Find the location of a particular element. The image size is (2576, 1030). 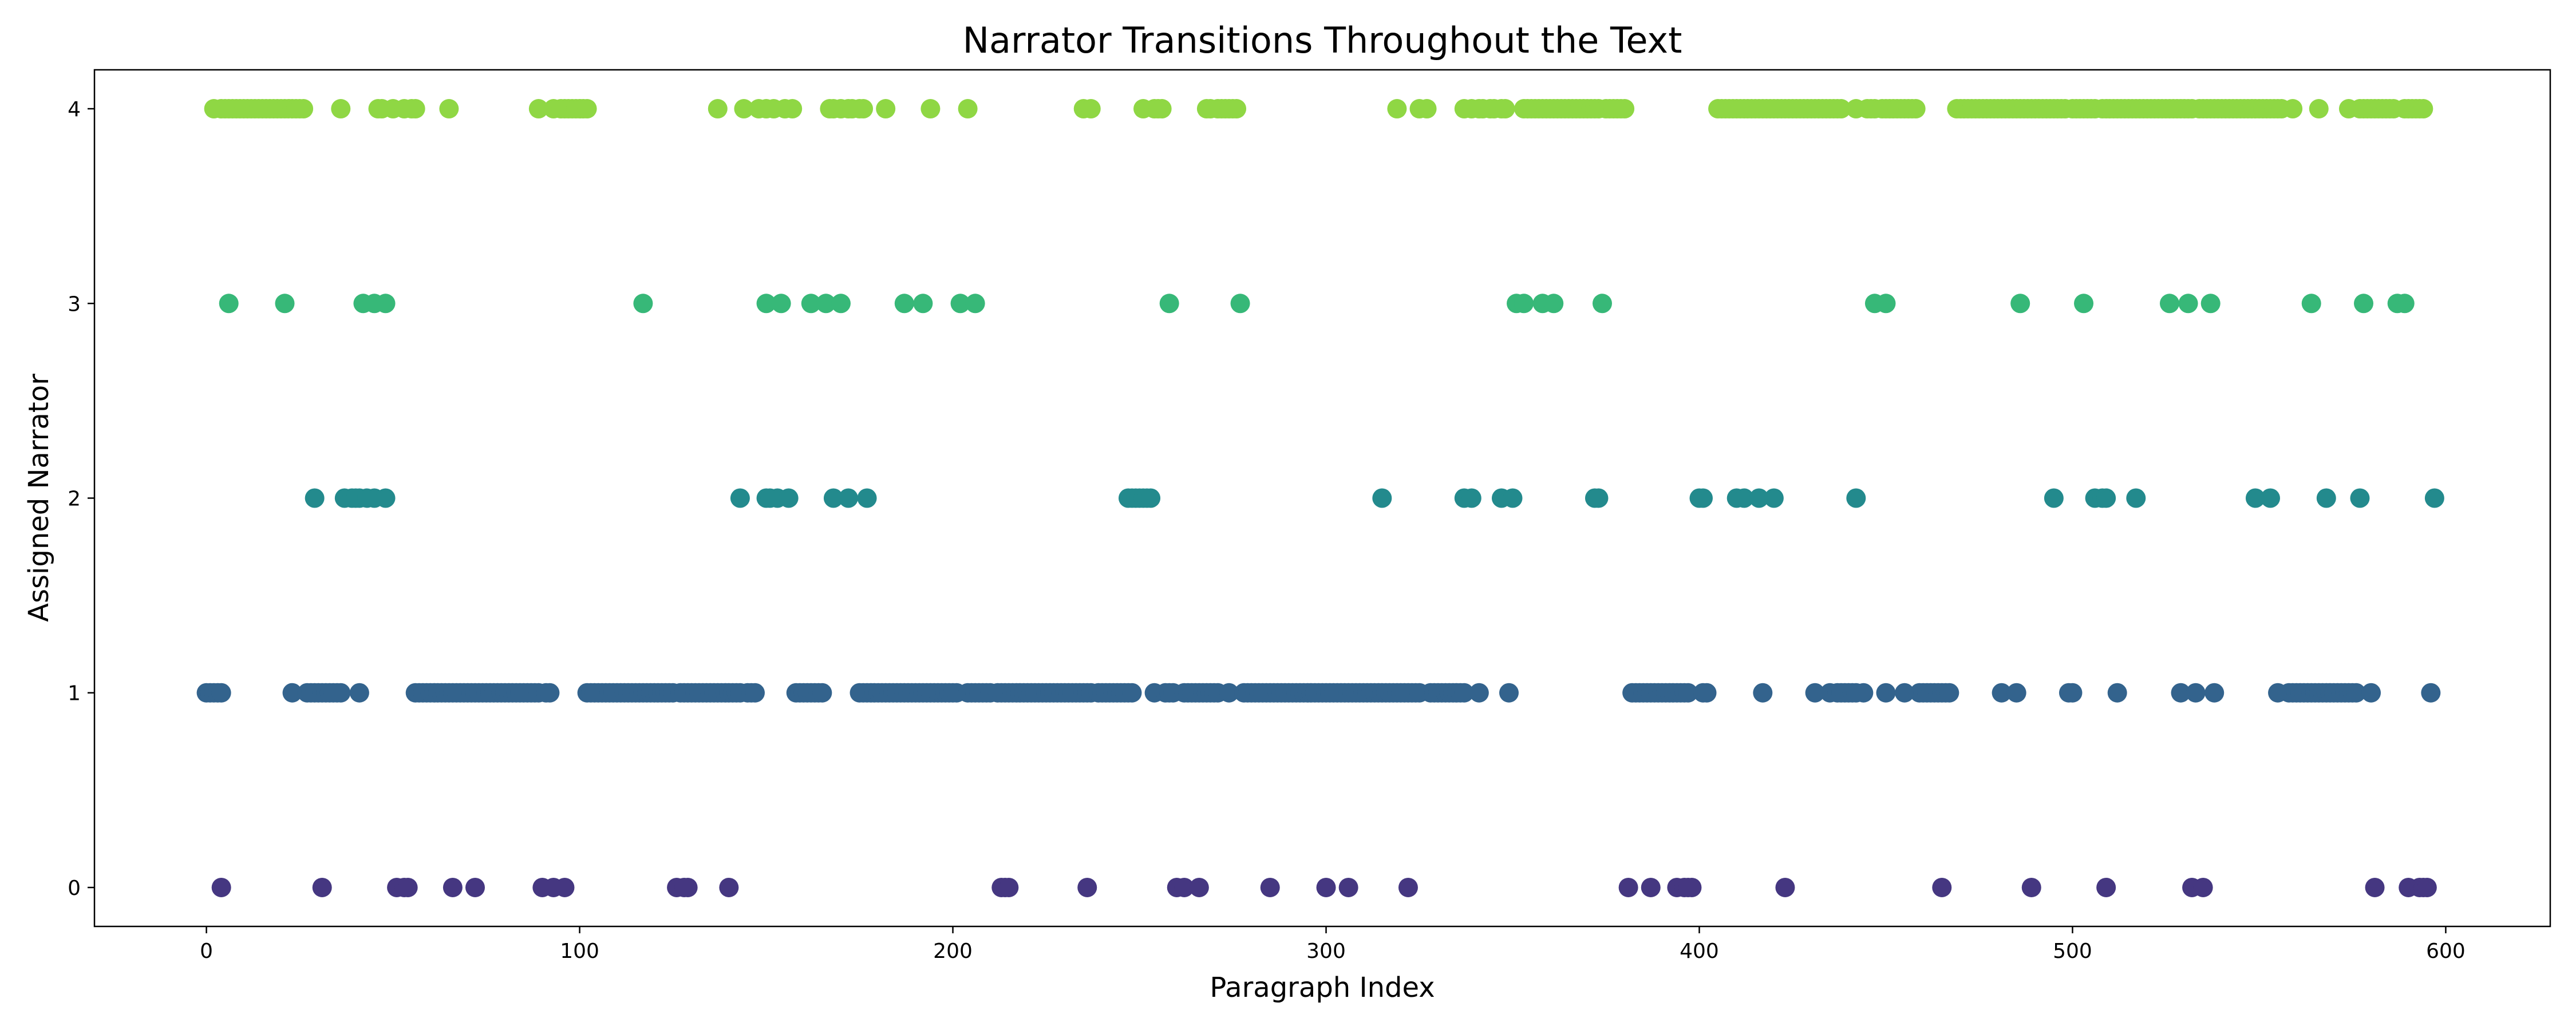

x-tick-label: 0 is located at coordinates (206, 951).